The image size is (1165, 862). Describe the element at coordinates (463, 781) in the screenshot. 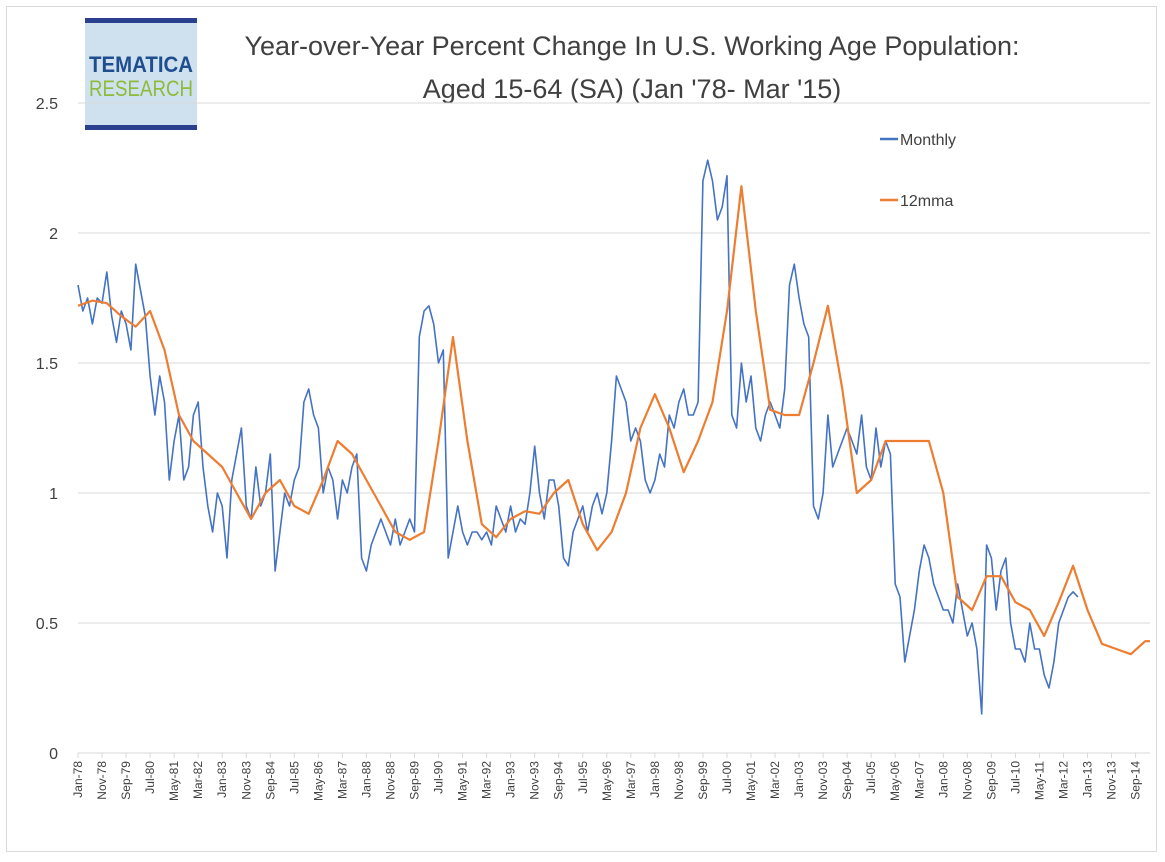

I see `x-tick-label: May-91` at that location.